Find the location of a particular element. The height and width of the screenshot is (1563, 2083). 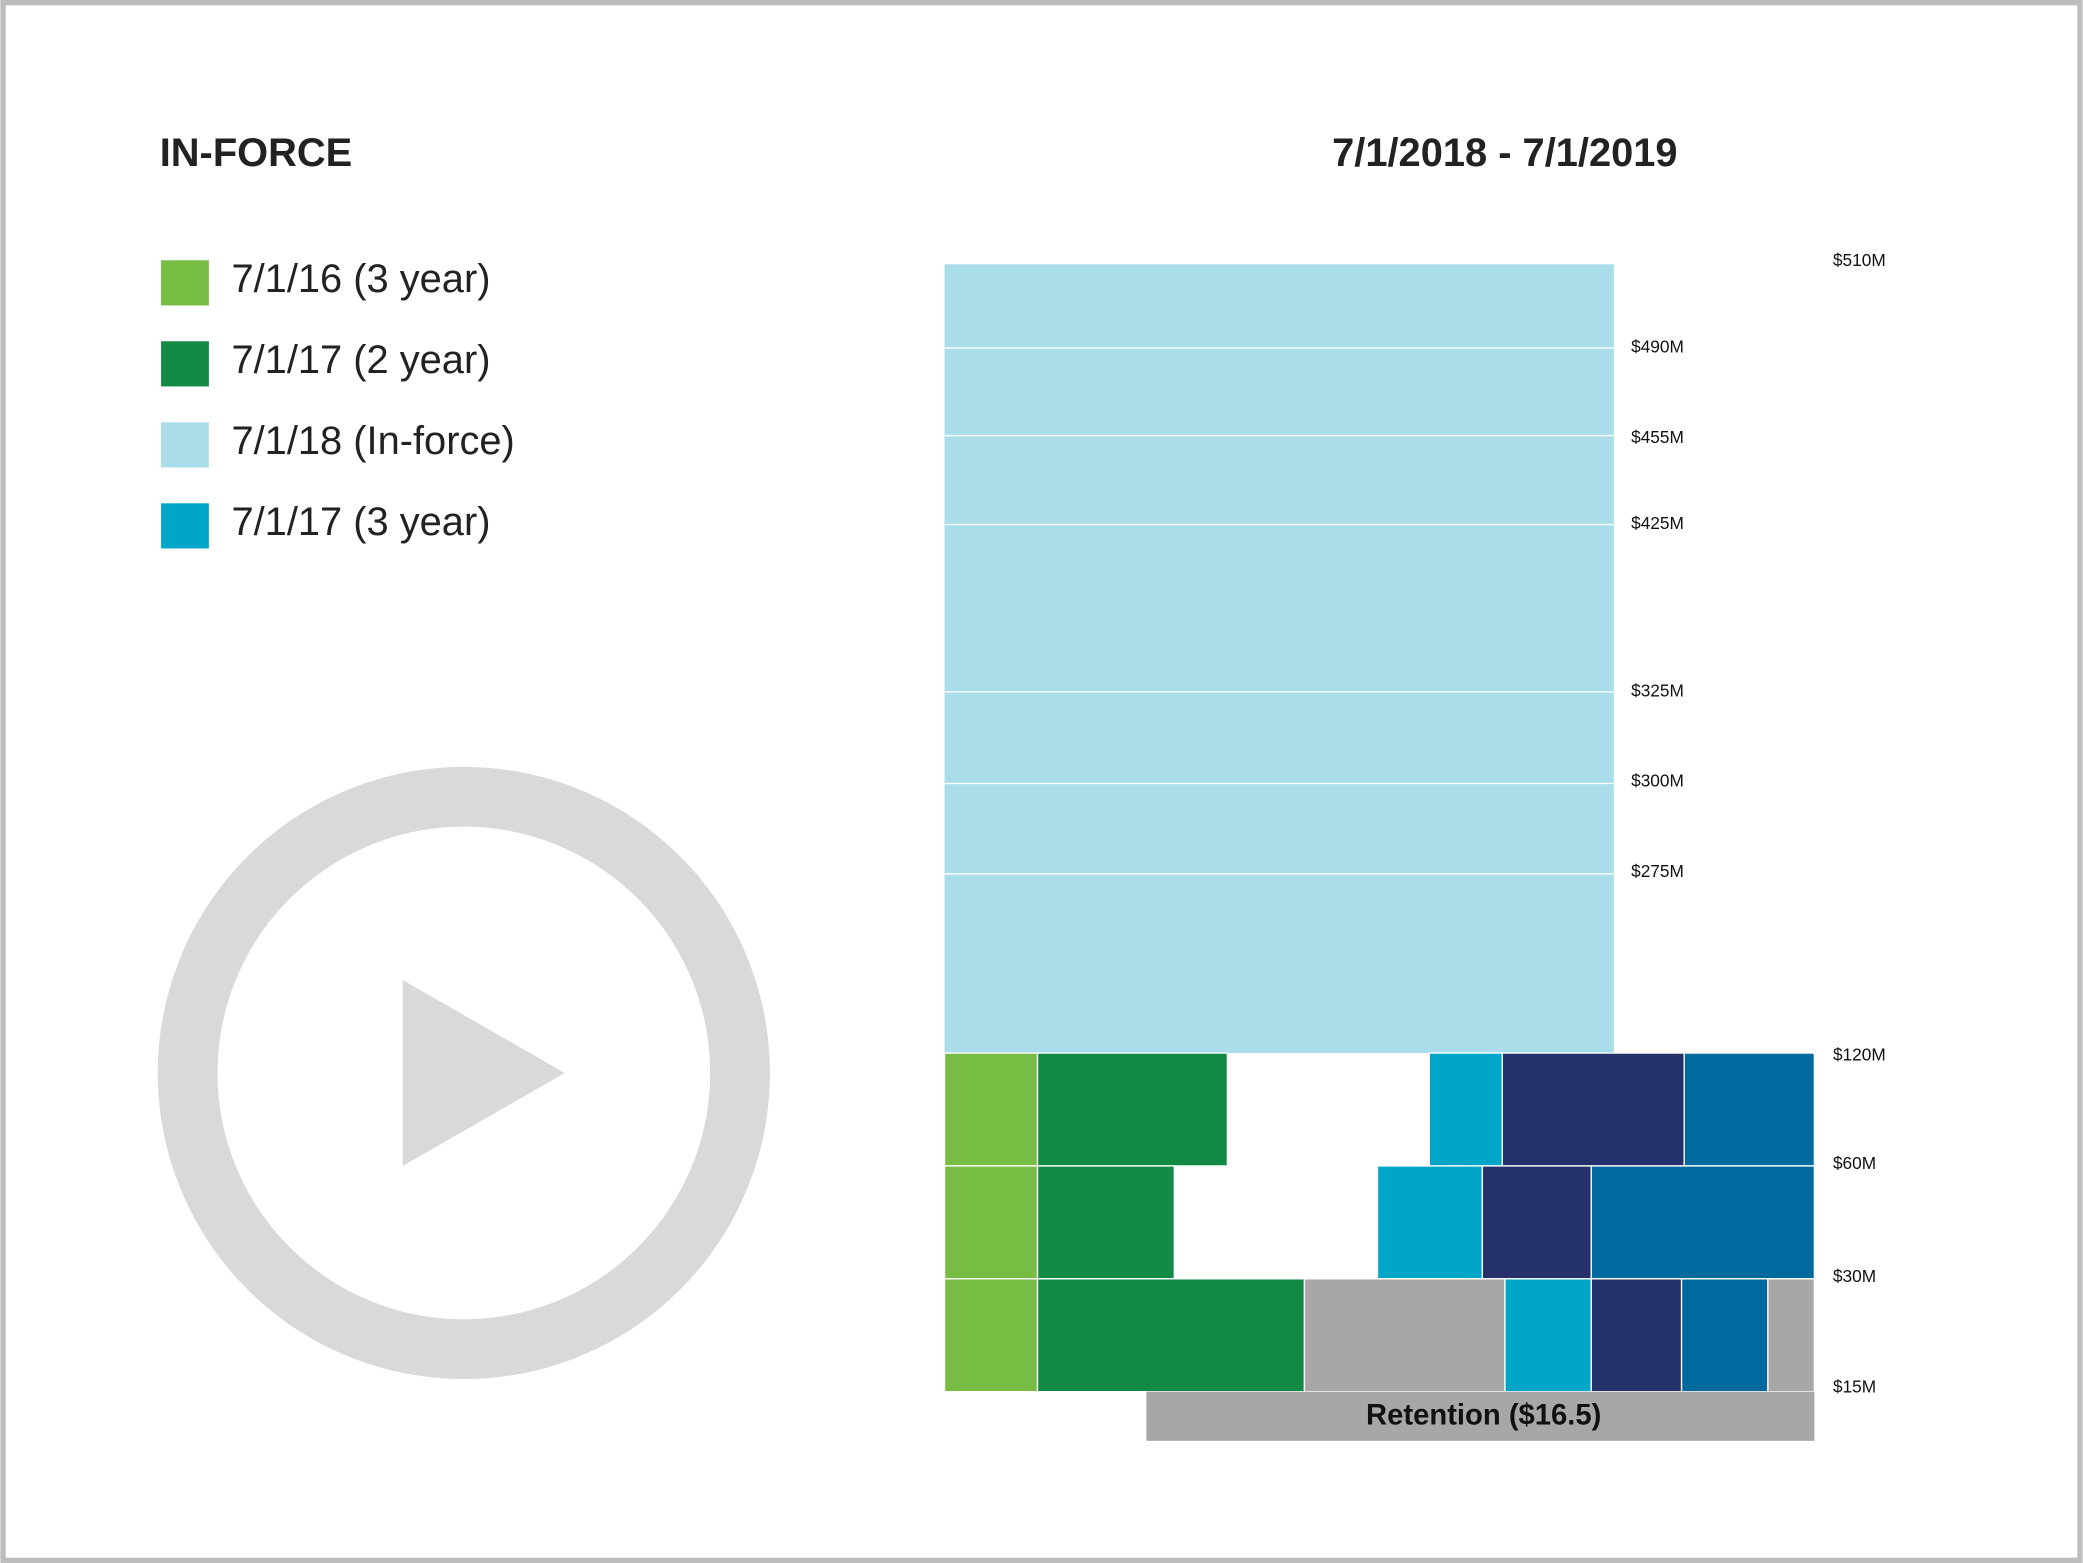

limit-label: $30M is located at coordinates (1854, 1276).